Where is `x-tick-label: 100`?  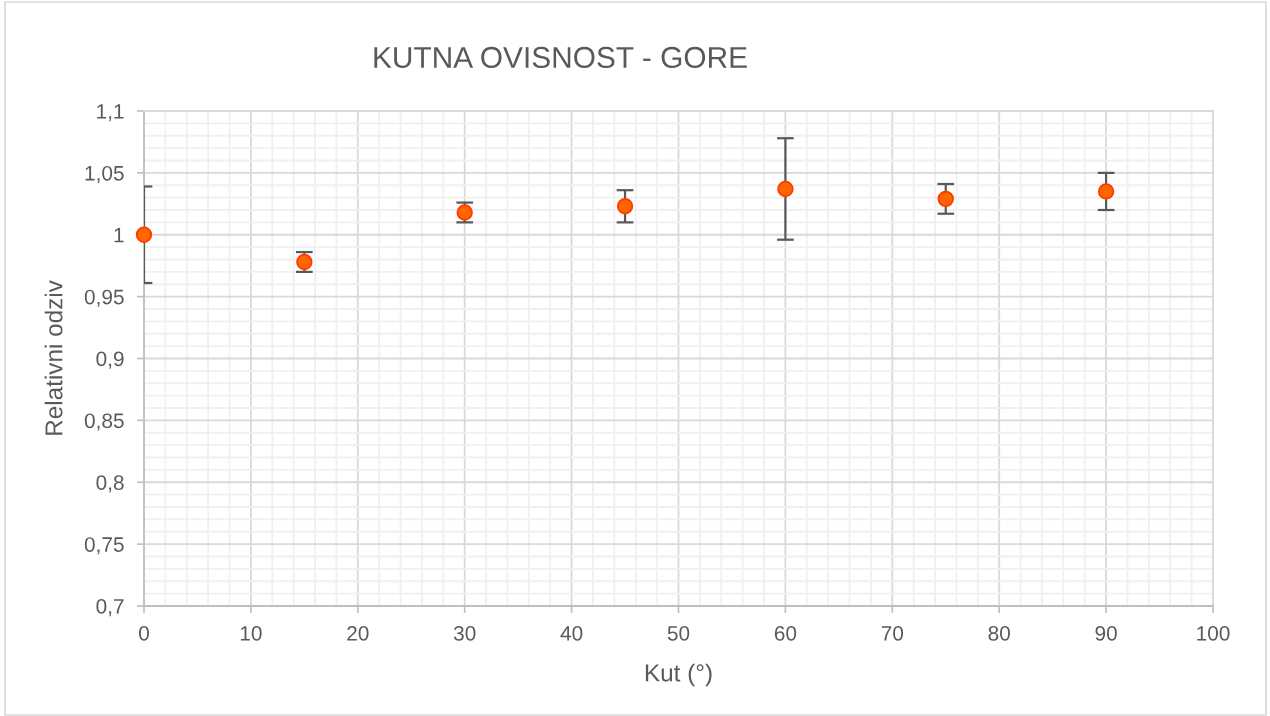
x-tick-label: 100 is located at coordinates (1213, 633).